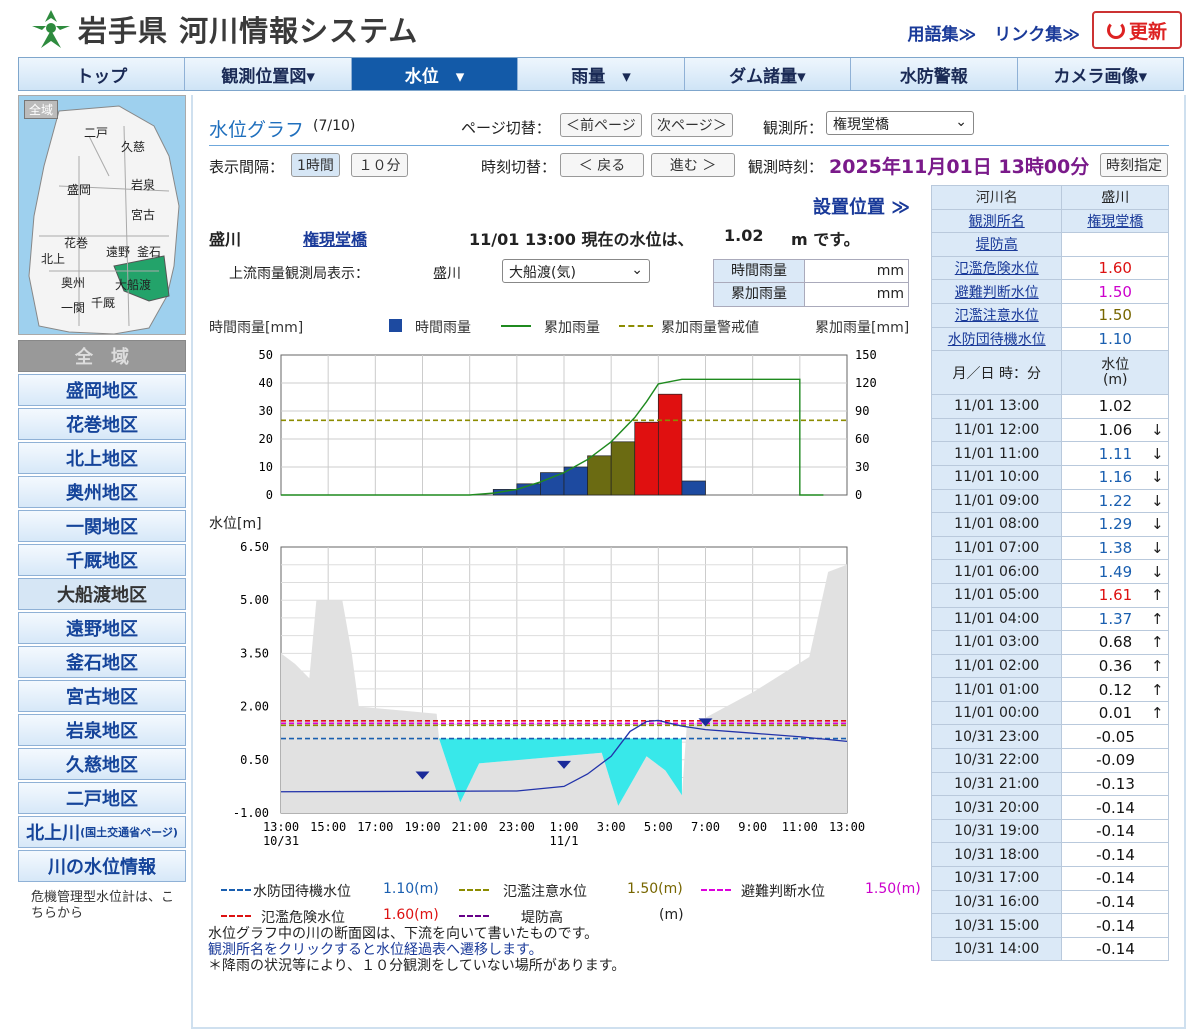  I want to click on header-links: 用語集≫ リンク集≫, so click(987, 32).